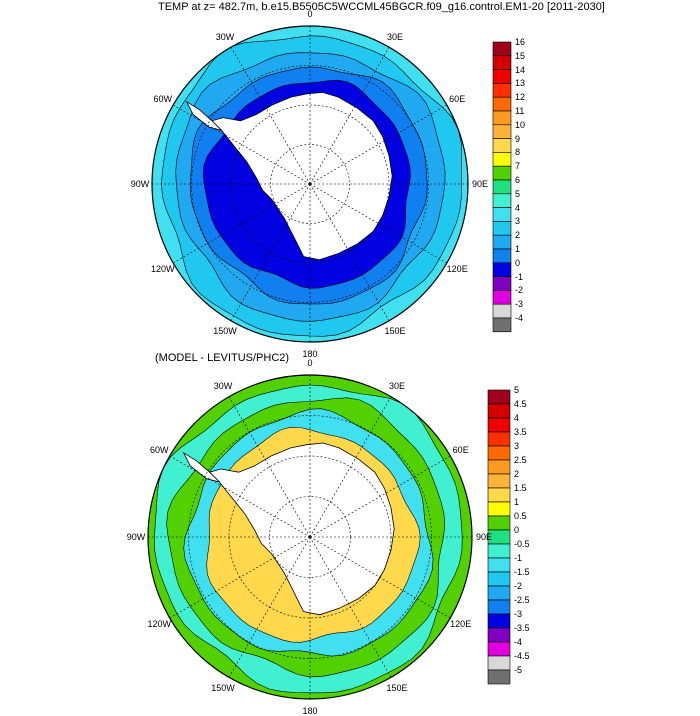  Describe the element at coordinates (522, 628) in the screenshot. I see `colorbar-label: -3.5` at that location.